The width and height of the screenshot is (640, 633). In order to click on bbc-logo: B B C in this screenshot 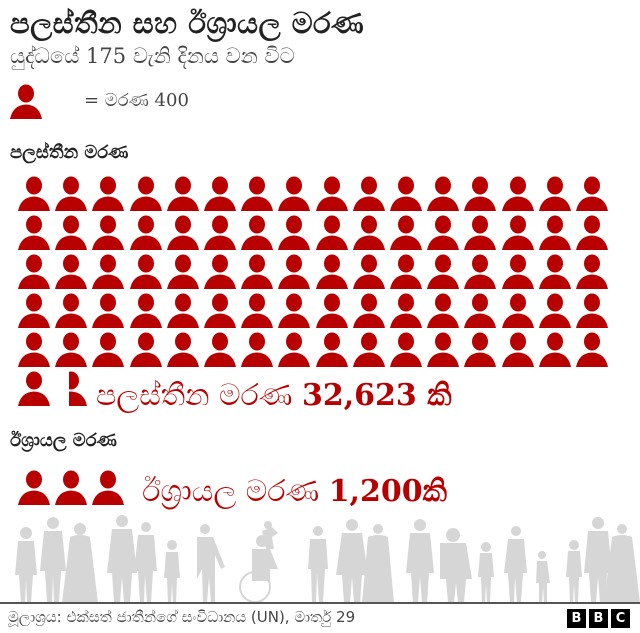, I will do `click(598, 618)`.